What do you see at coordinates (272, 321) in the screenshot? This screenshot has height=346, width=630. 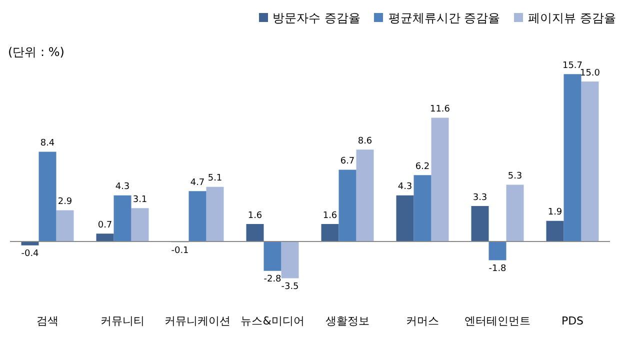 I see `x-tick-label: 뉴스&미디어` at bounding box center [272, 321].